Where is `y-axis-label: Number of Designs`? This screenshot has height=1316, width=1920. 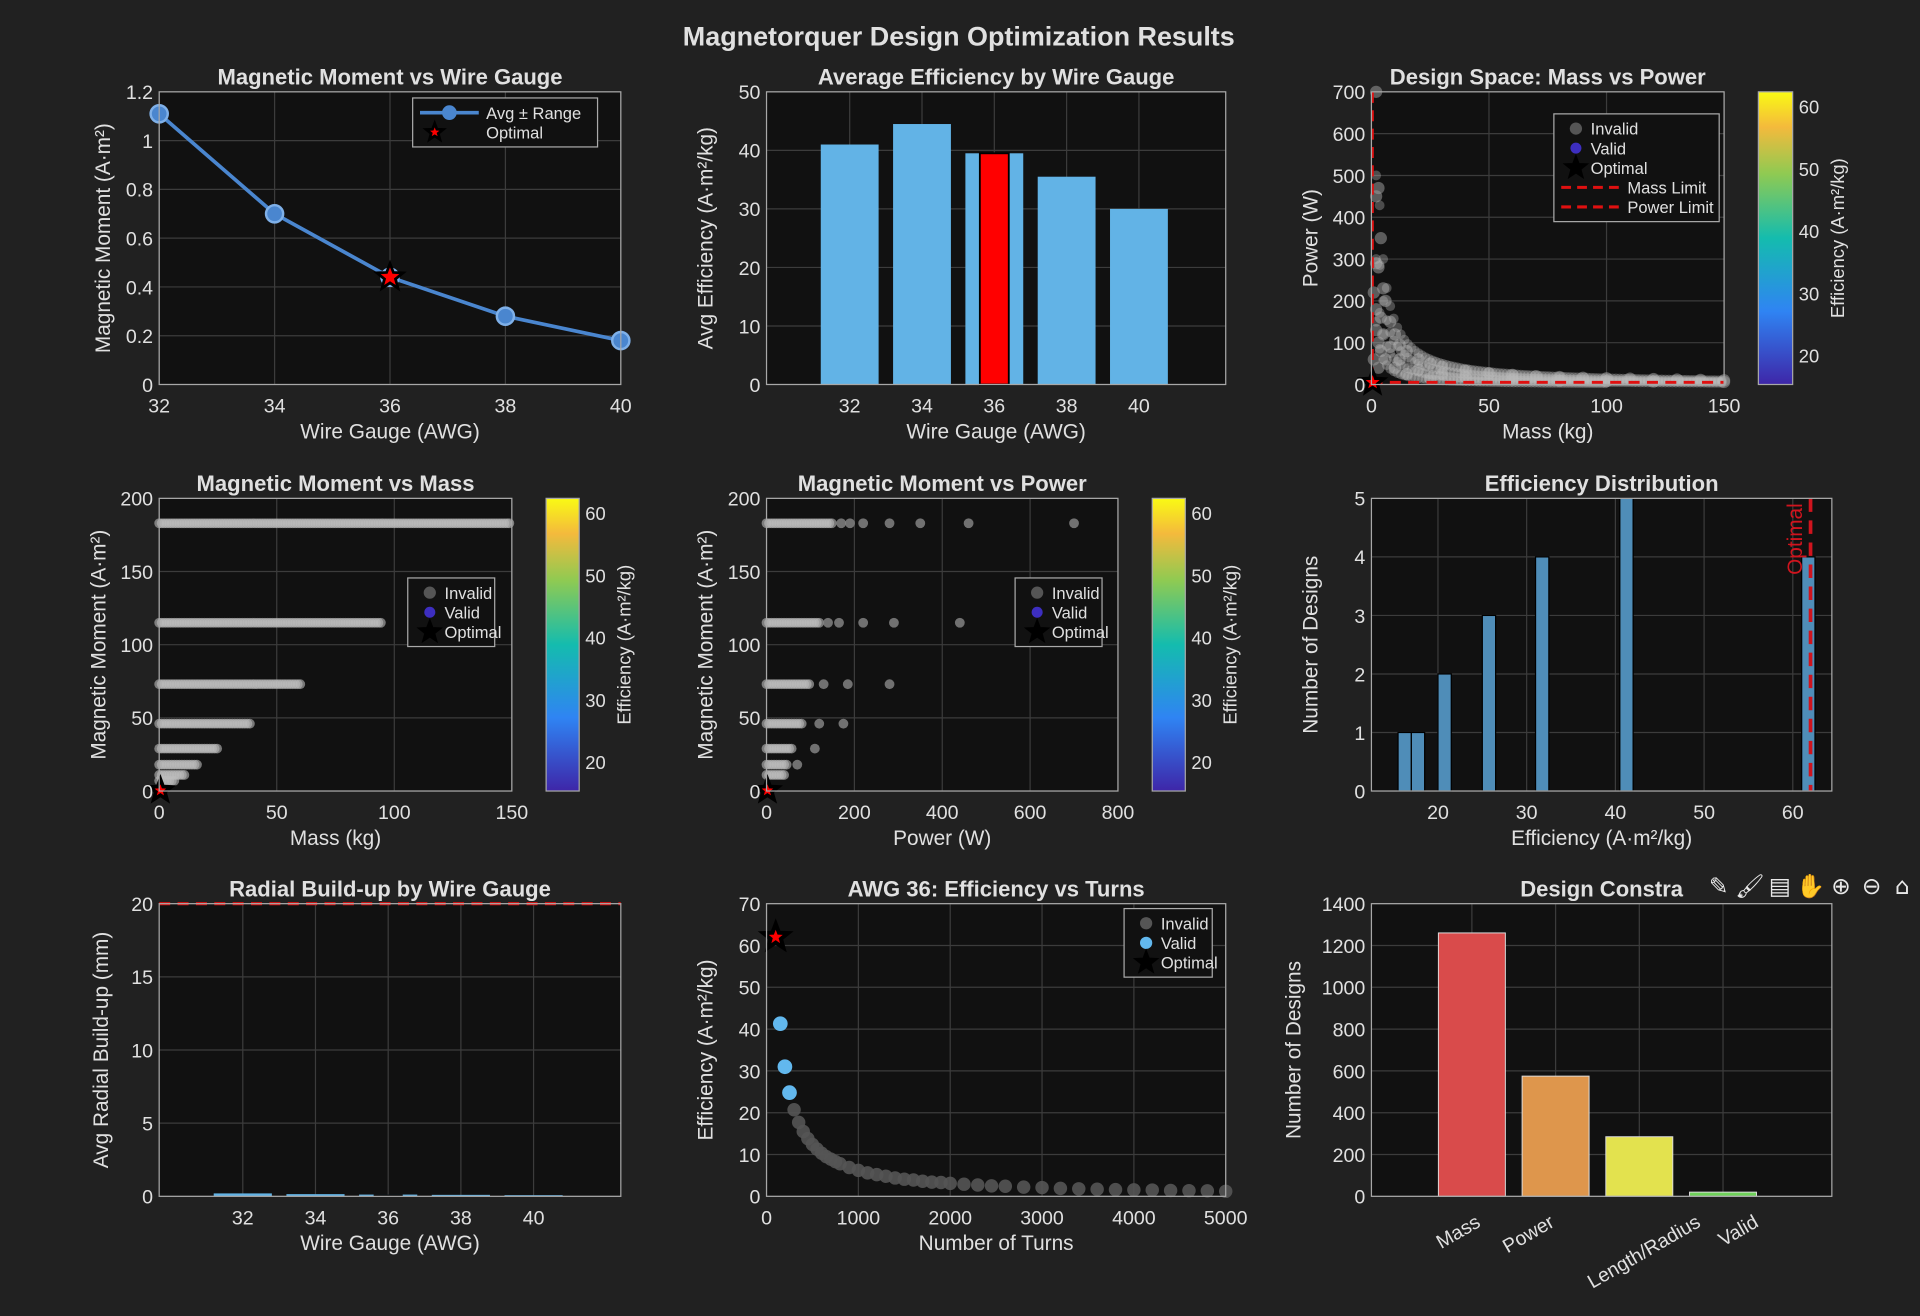
y-axis-label: Number of Designs is located at coordinates (1293, 1050).